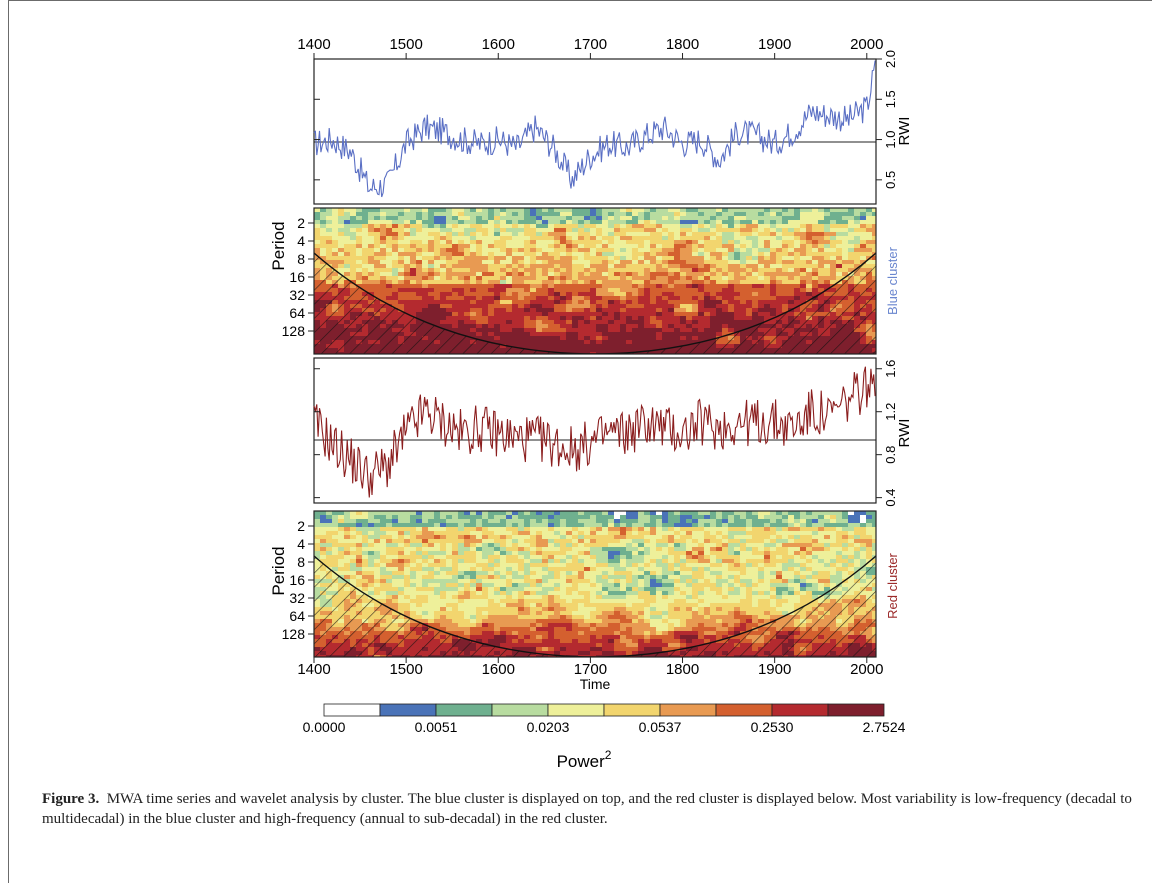 This screenshot has height=883, width=1152. I want to click on blue-cluster-label: Blue cluster, so click(892, 280).